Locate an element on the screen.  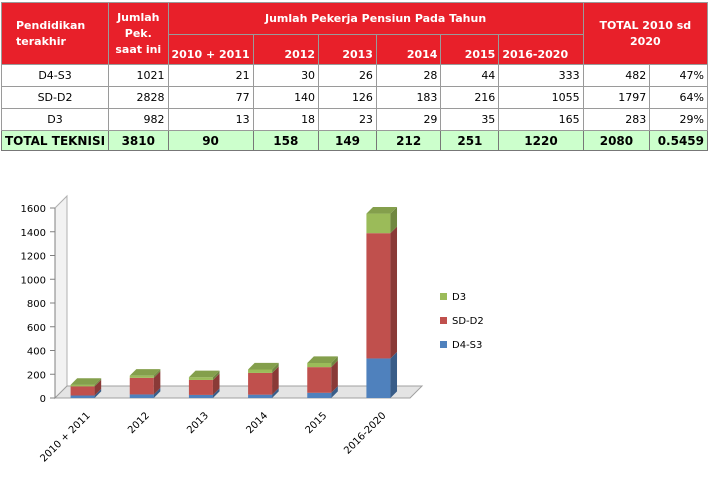
cell-pct: 64% is located at coordinates (678, 97).